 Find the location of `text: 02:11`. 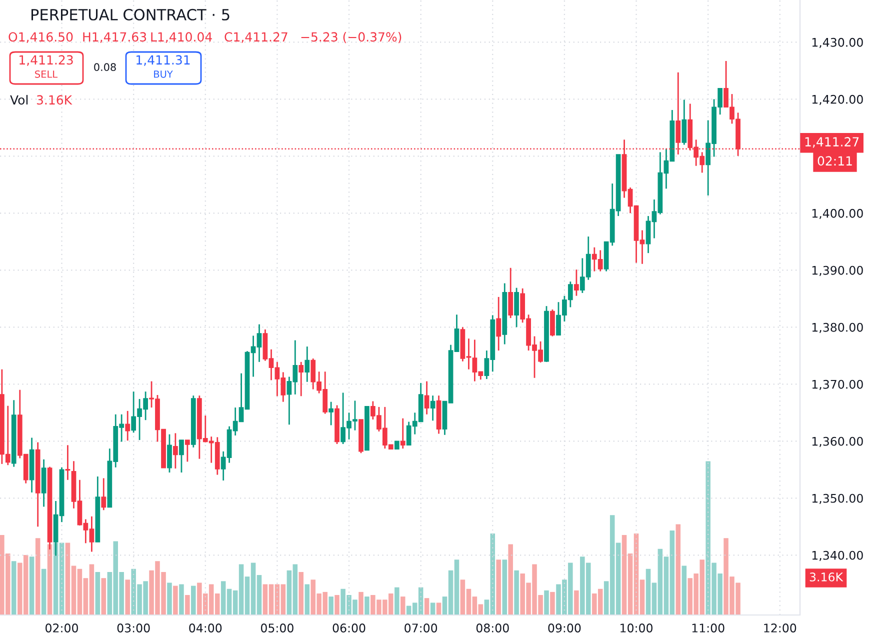

text: 02:11 is located at coordinates (835, 161).